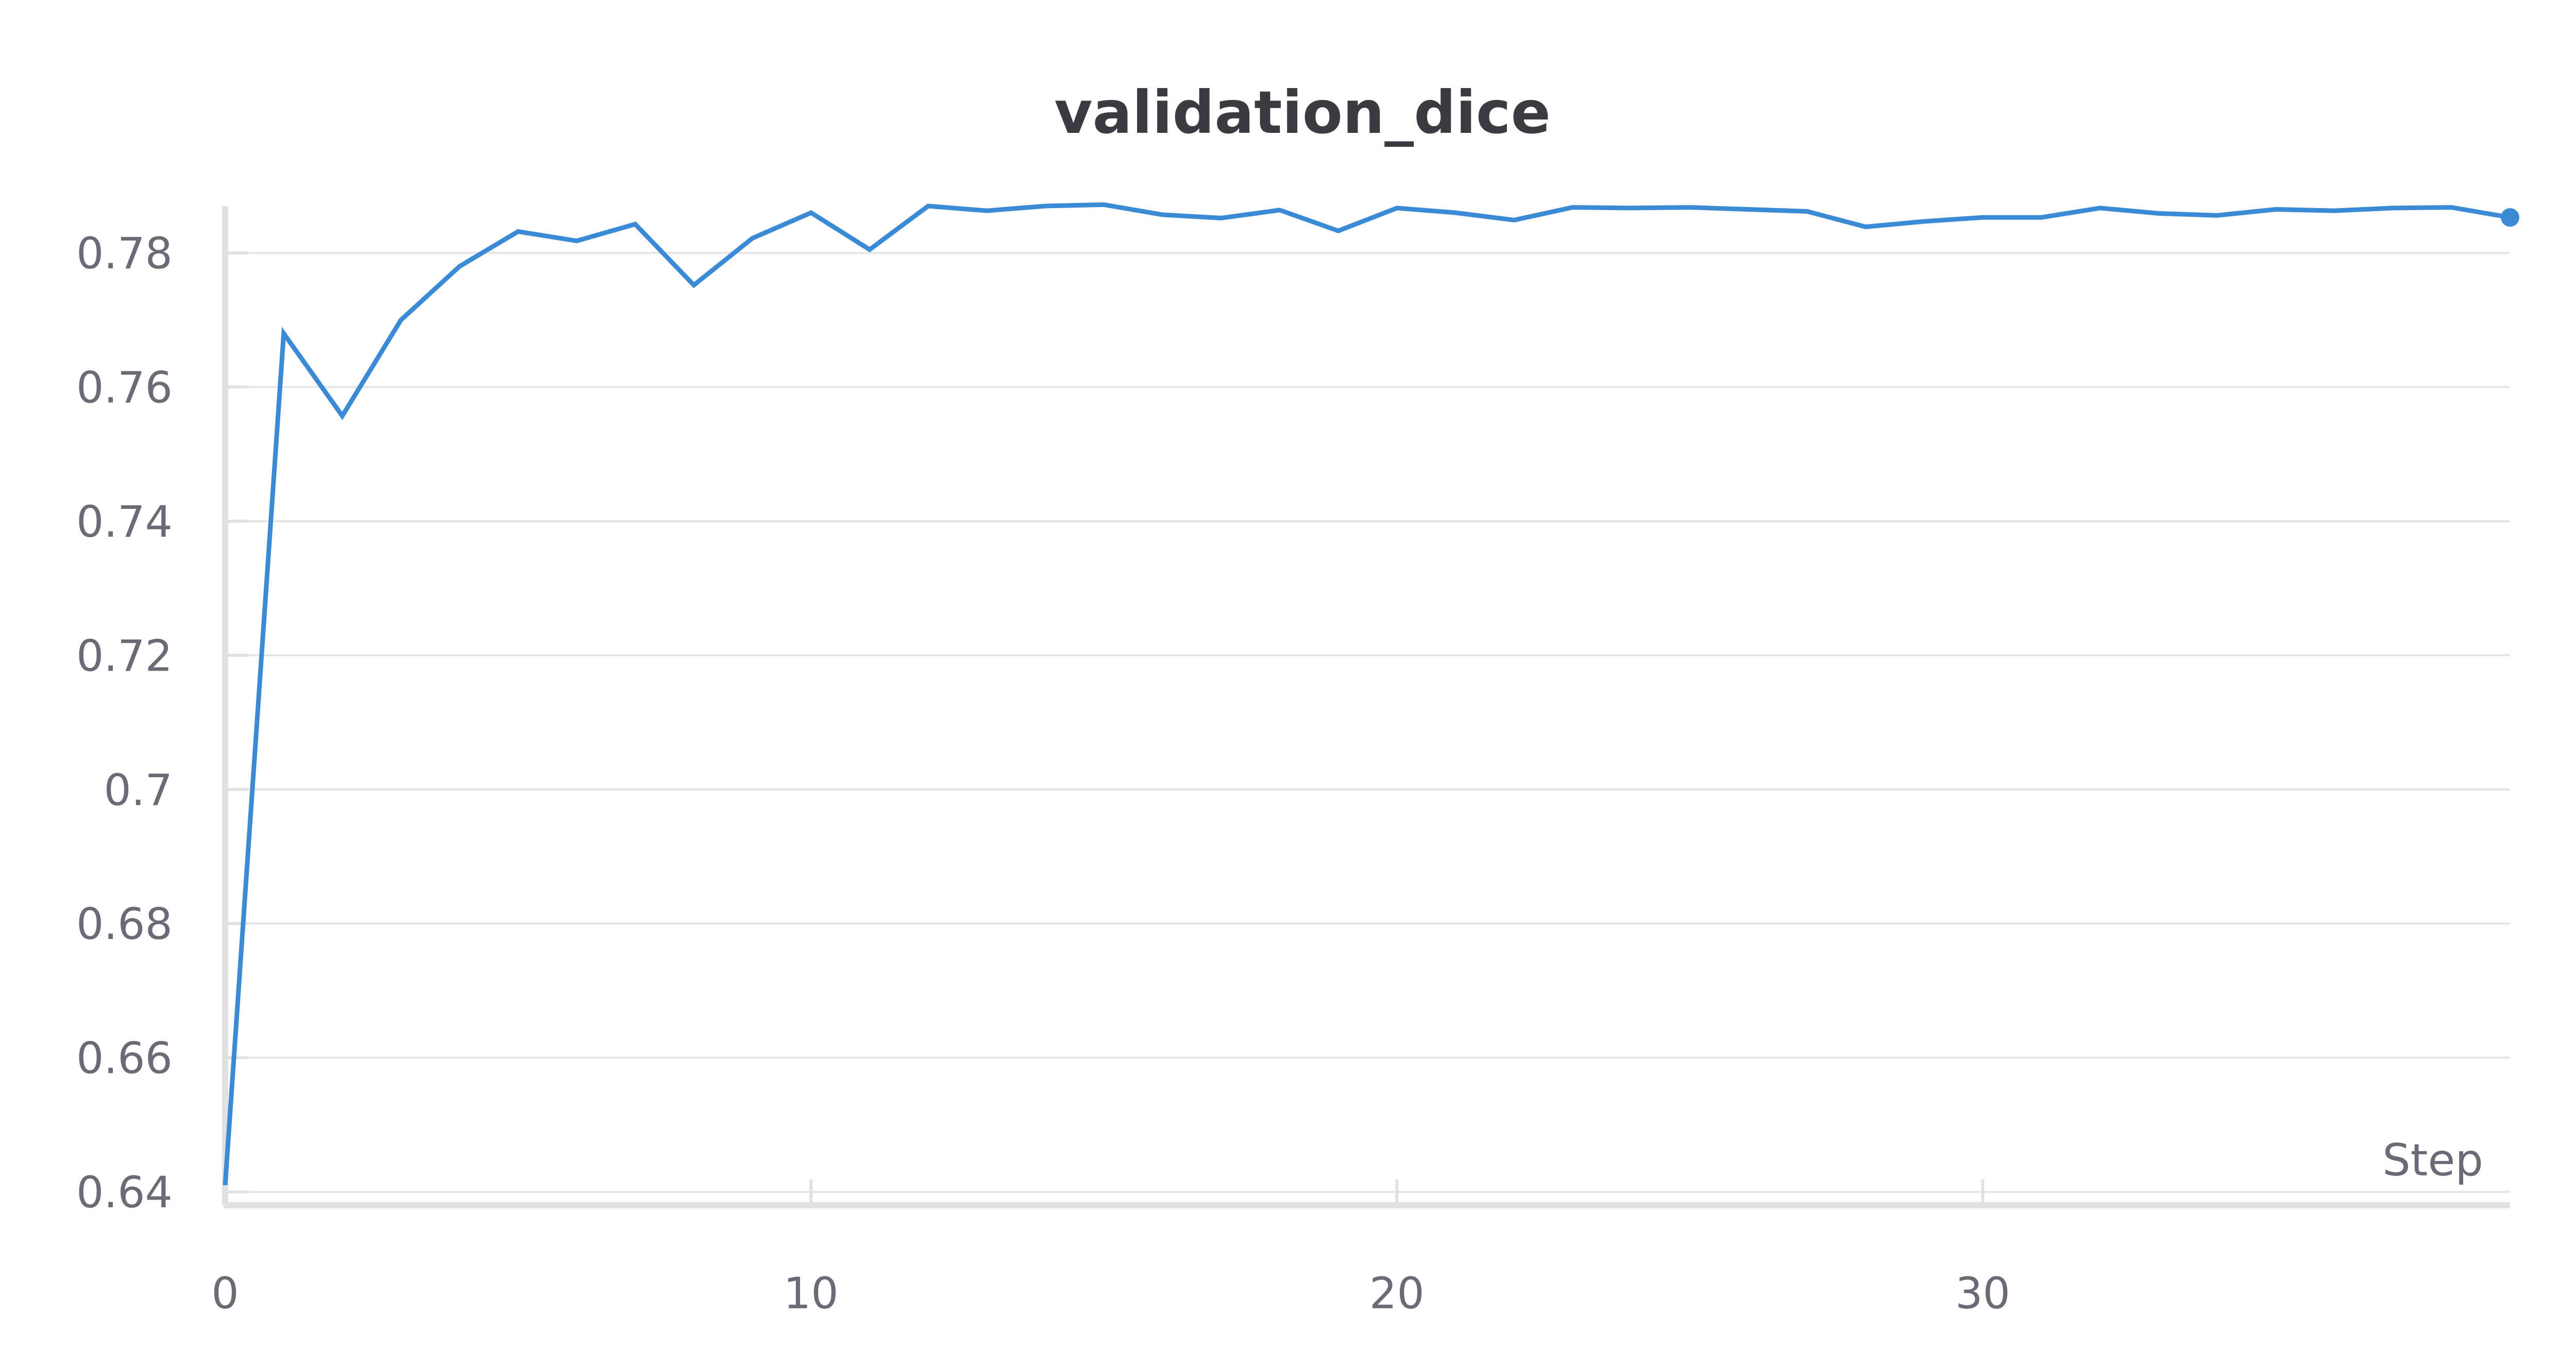  Describe the element at coordinates (1110, 1293) in the screenshot. I see `x-tick-labels: 0 10 20 30` at that location.